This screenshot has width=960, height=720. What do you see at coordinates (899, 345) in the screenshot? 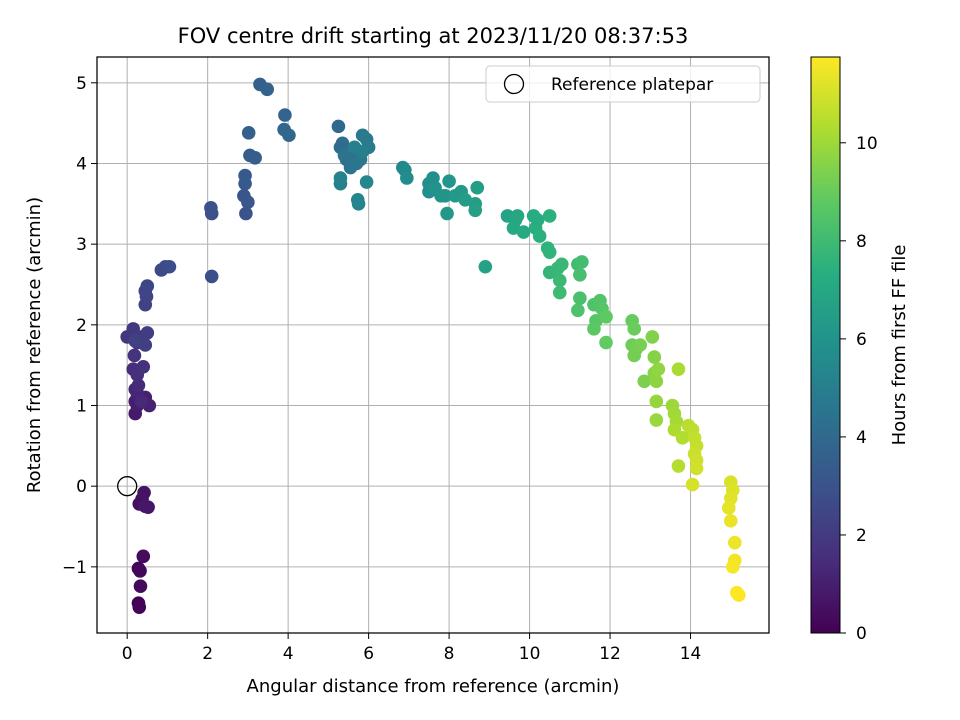
I see `colorbar-label: Hours from first FF file` at bounding box center [899, 345].